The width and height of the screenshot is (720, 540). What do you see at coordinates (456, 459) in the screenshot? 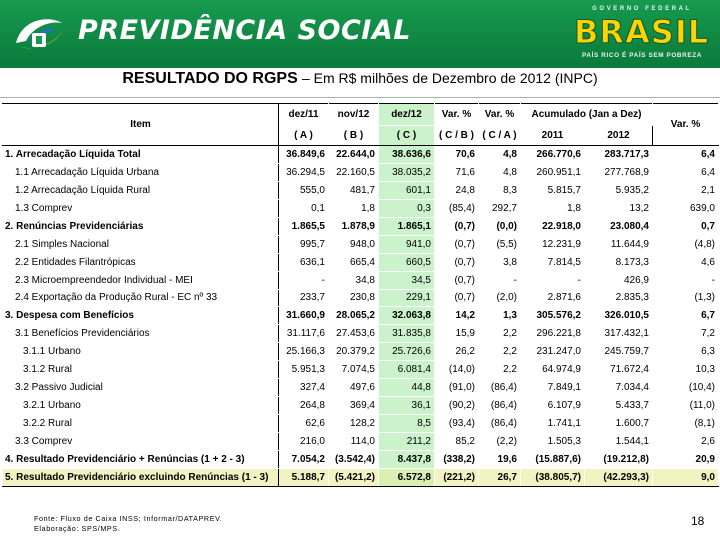
I see `row-value: (338,2)` at bounding box center [456, 459].